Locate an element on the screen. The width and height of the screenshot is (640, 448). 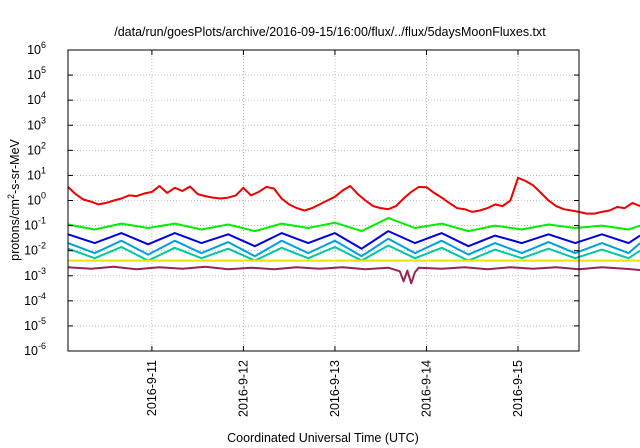
y-tick-label: 10⁻⁴ is located at coordinates (35, 299).